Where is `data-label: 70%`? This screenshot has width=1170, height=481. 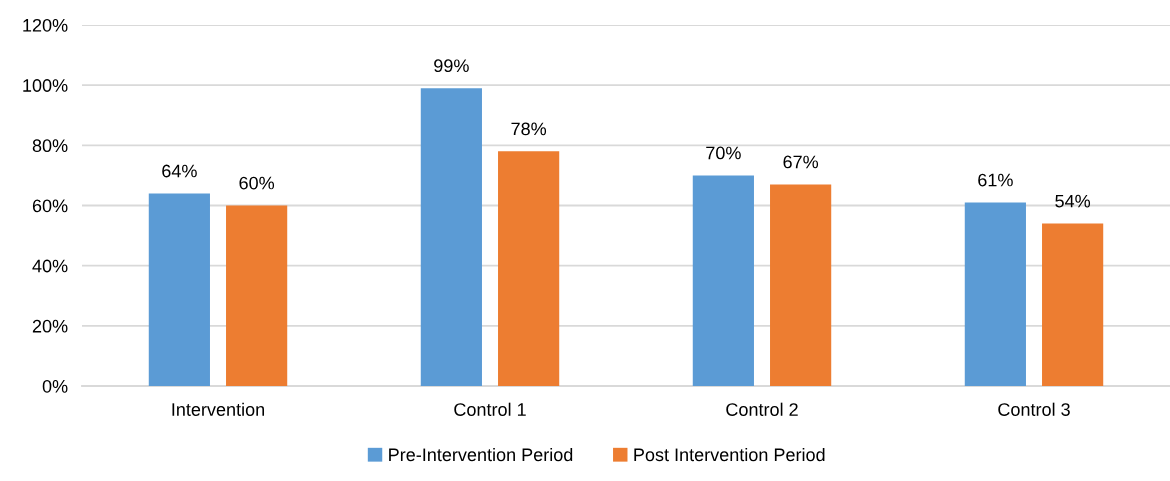
data-label: 70% is located at coordinates (723, 153).